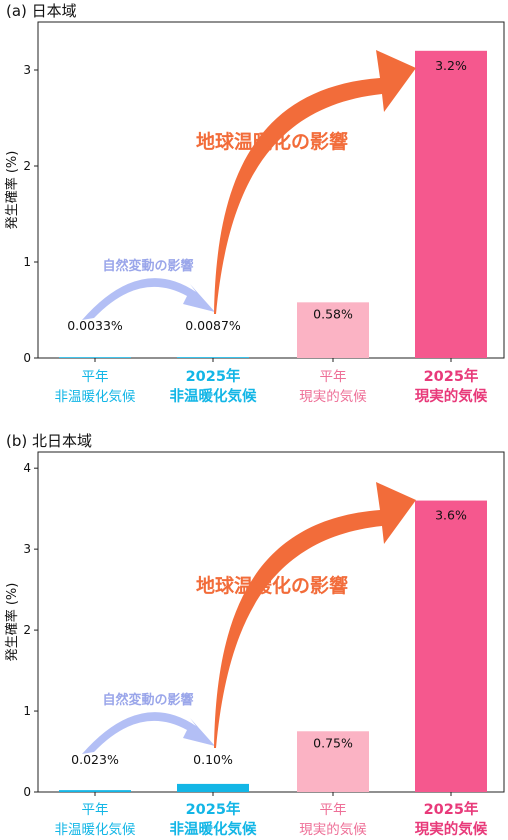  I want to click on data-label: 3.2%, so click(451, 65).